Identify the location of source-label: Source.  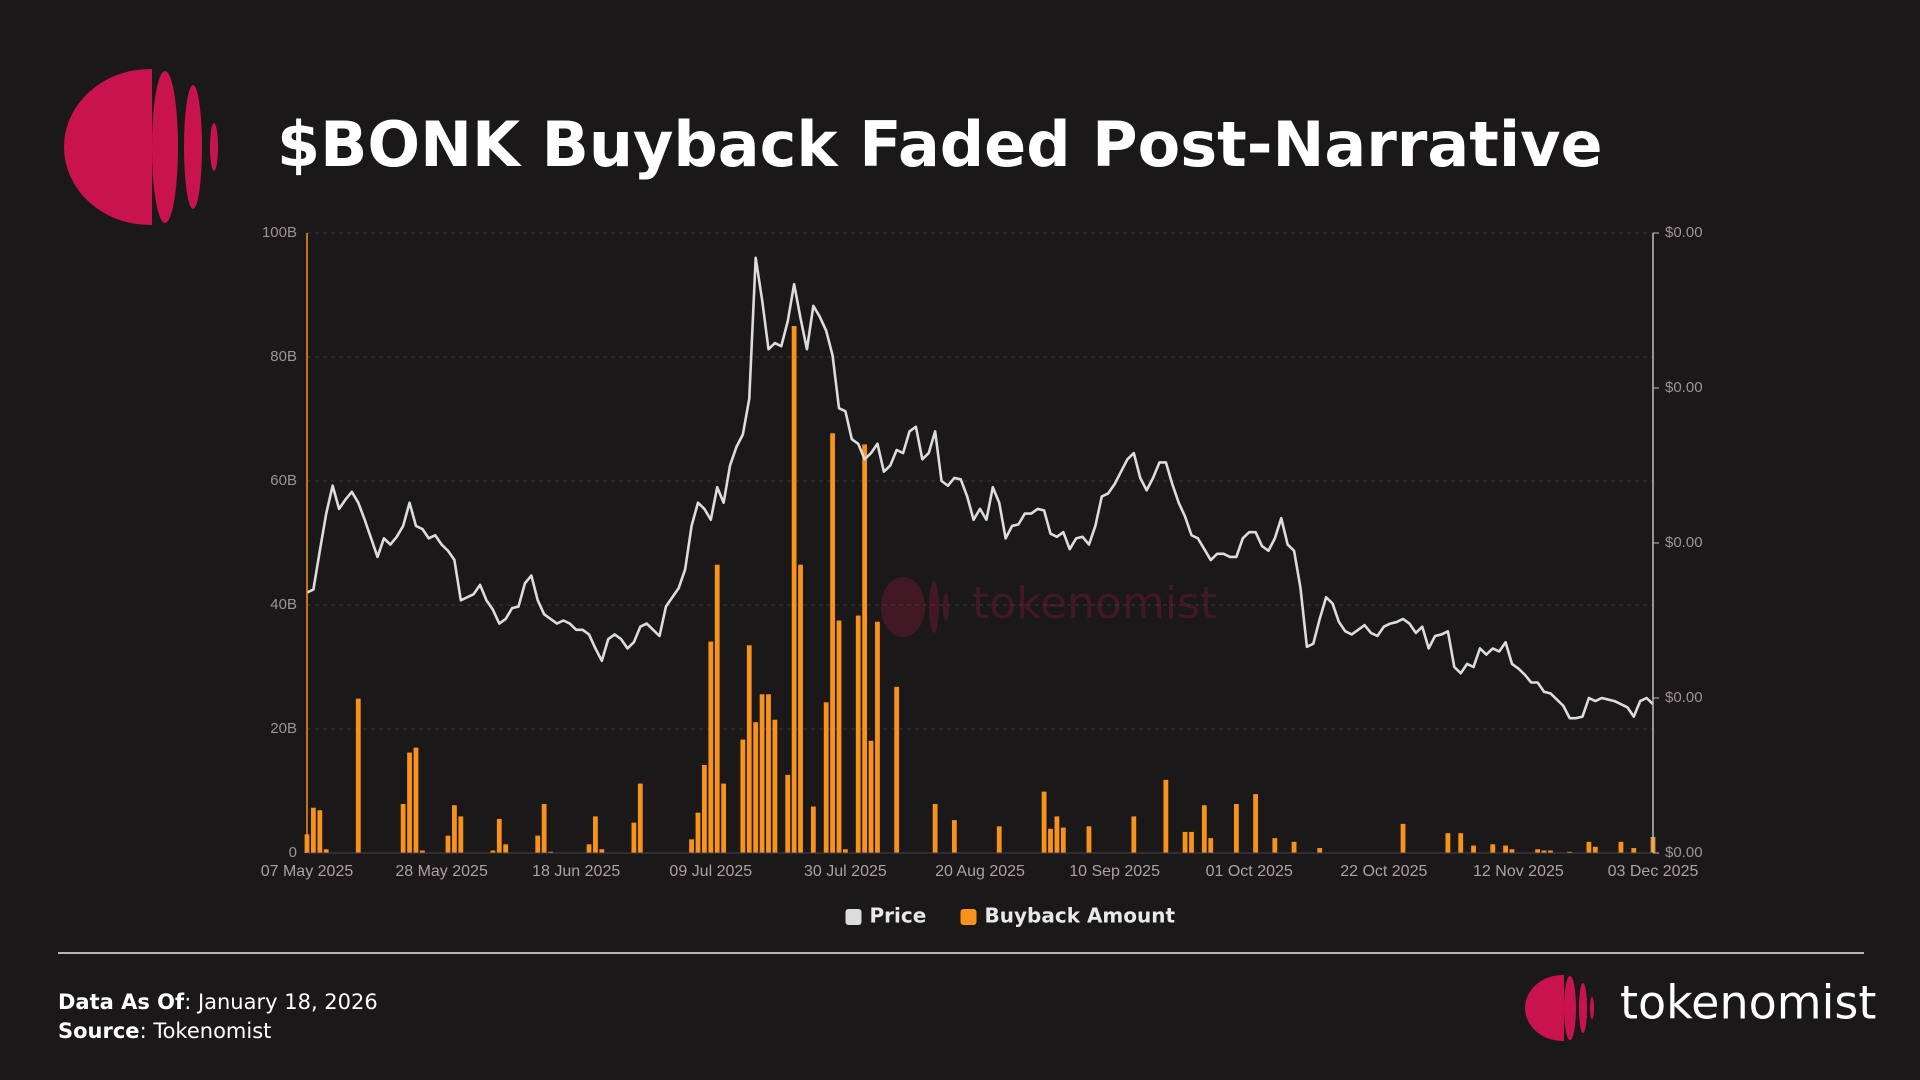
(99, 1031).